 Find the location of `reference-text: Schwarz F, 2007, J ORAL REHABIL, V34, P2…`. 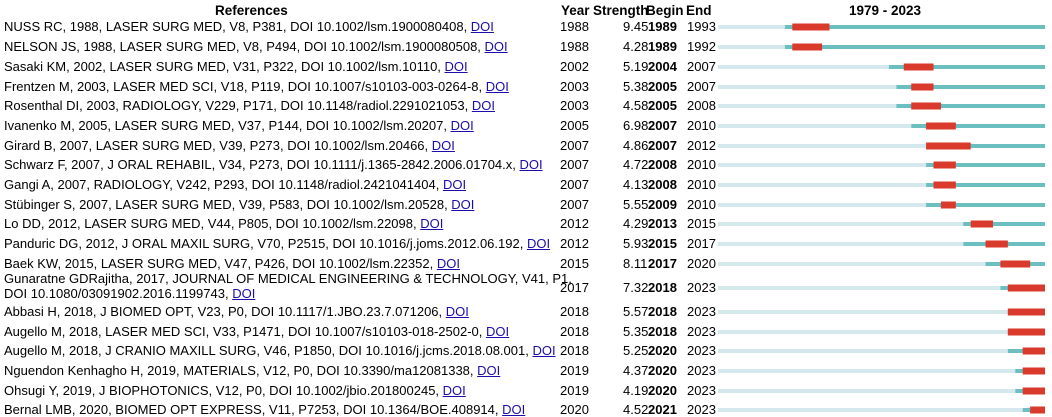

reference-text: Schwarz F, 2007, J ORAL REHABIL, V34, P2… is located at coordinates (278, 164).